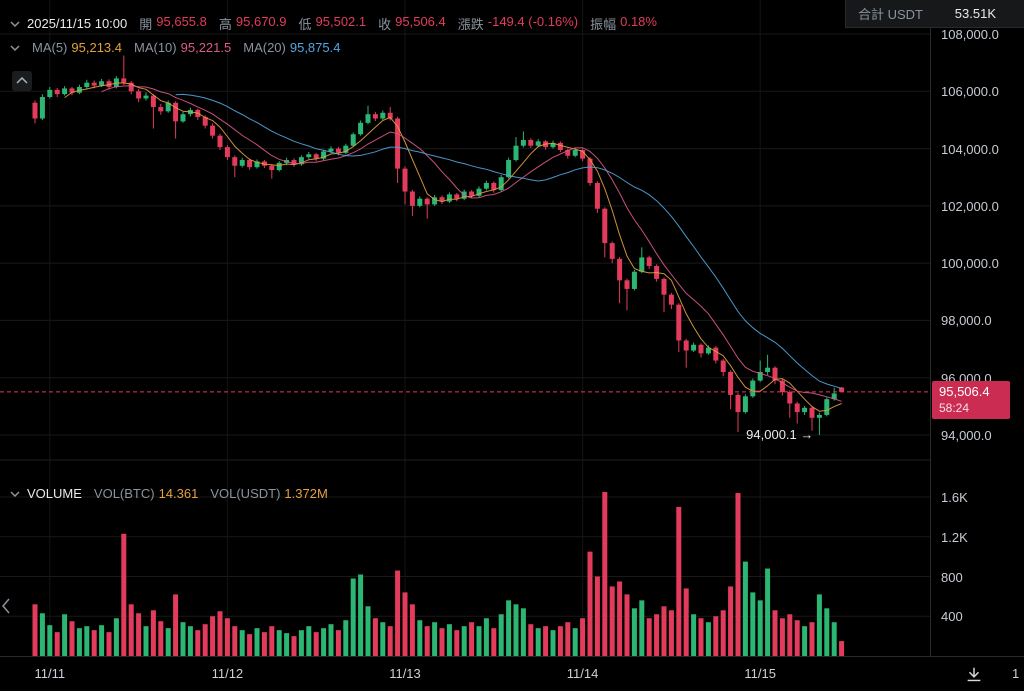 The image size is (1024, 691). What do you see at coordinates (970, 206) in the screenshot?
I see `price-axis-label: 102,000.0` at bounding box center [970, 206].